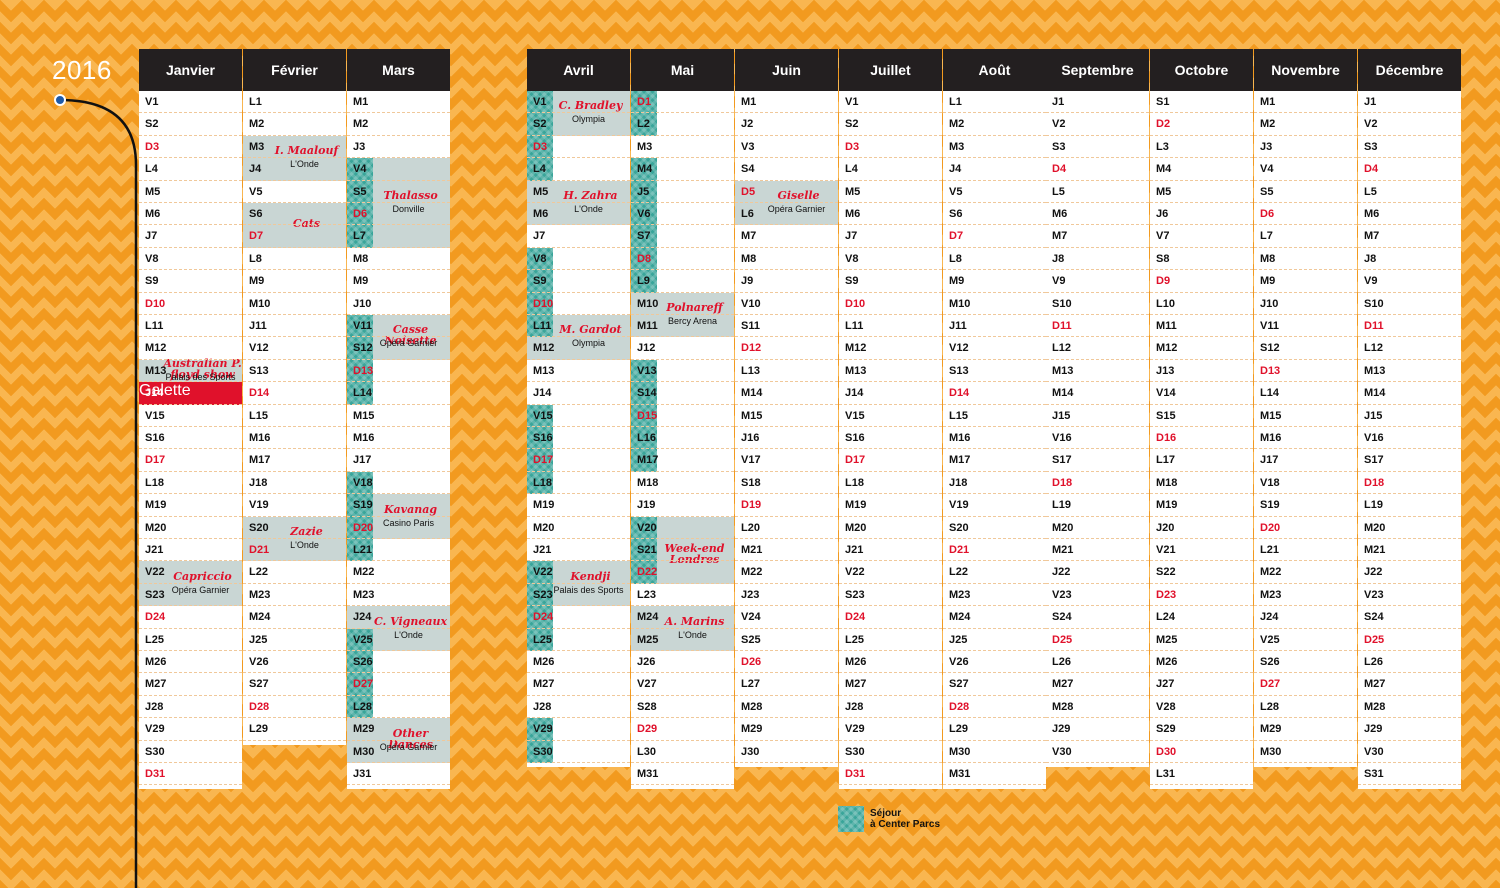 The height and width of the screenshot is (888, 1500). Describe the element at coordinates (155, 729) in the screenshot. I see `day-label: V29` at that location.